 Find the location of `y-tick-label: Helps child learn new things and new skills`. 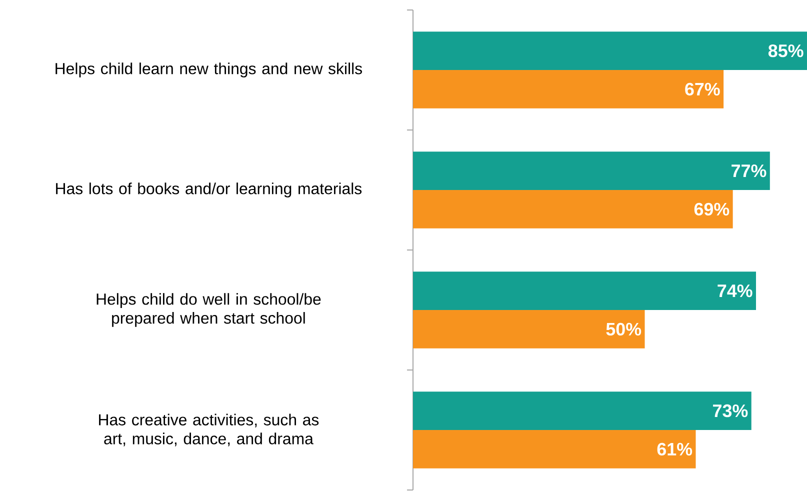

y-tick-label: Helps child learn new things and new skills is located at coordinates (209, 70).